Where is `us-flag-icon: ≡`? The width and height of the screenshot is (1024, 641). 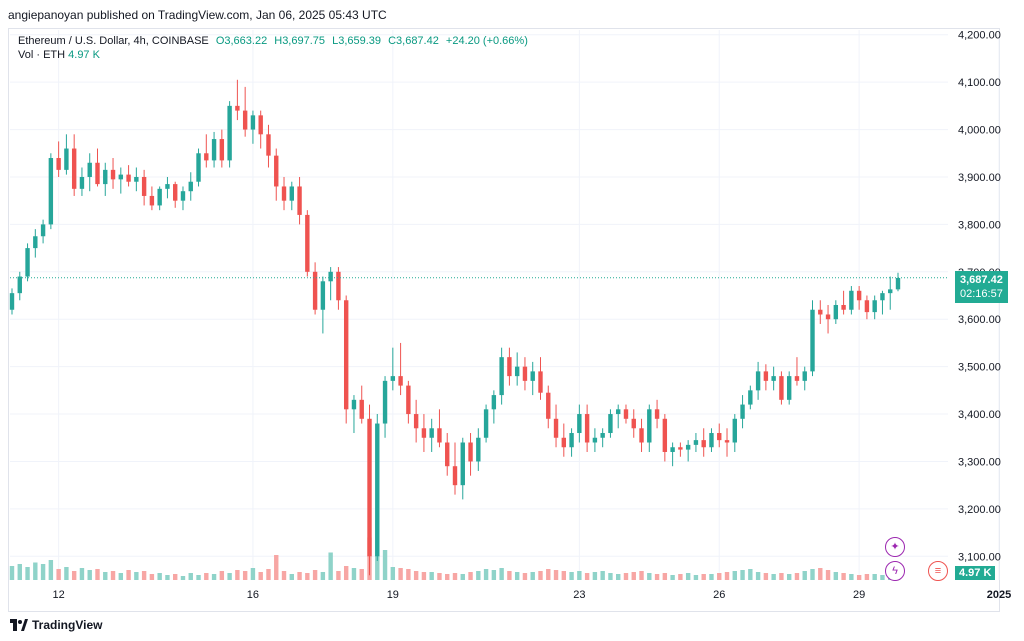
us-flag-icon: ≡ is located at coordinates (938, 571).